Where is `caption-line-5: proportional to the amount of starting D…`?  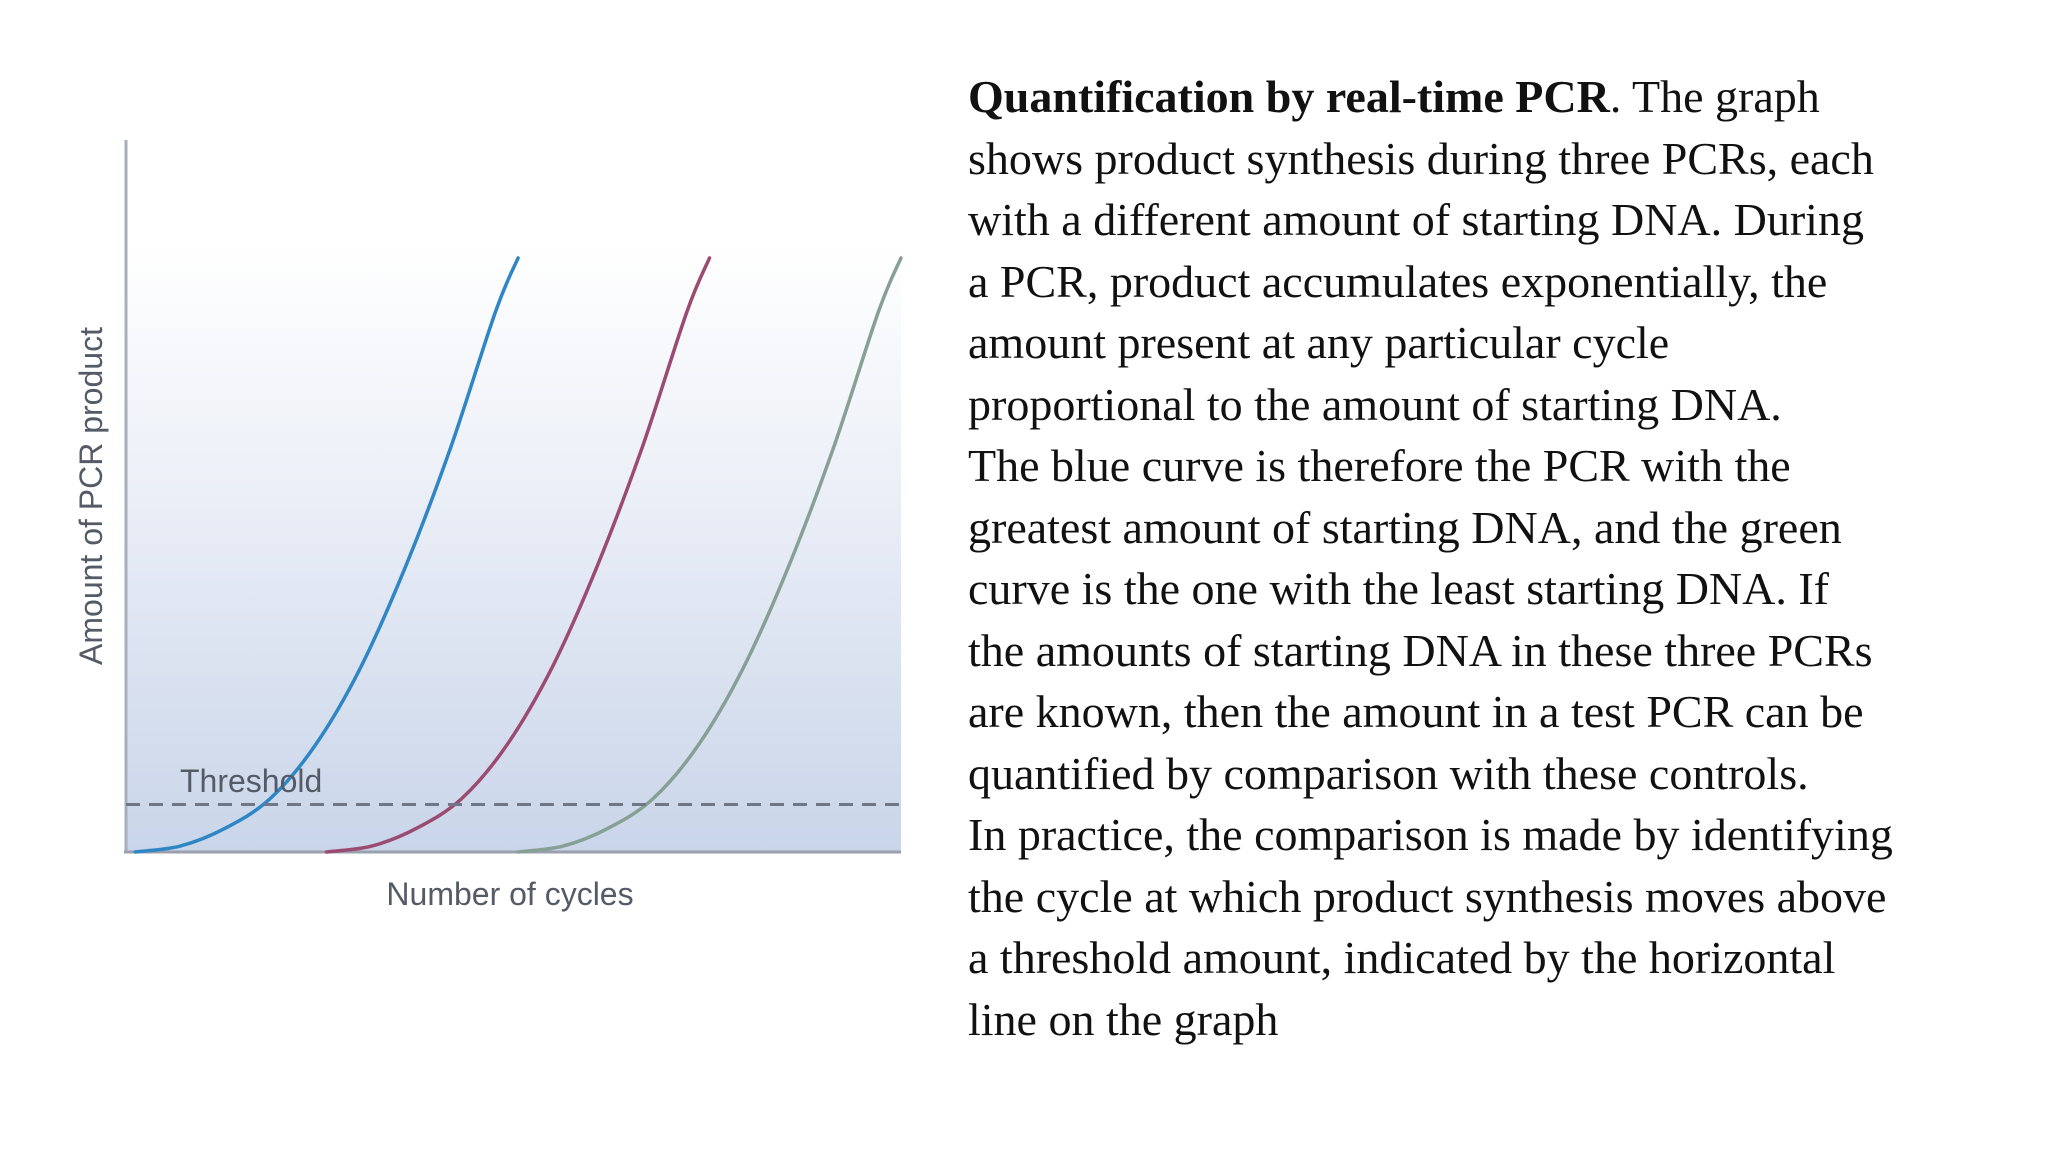
caption-line-5: proportional to the amount of starting D… is located at coordinates (1375, 404).